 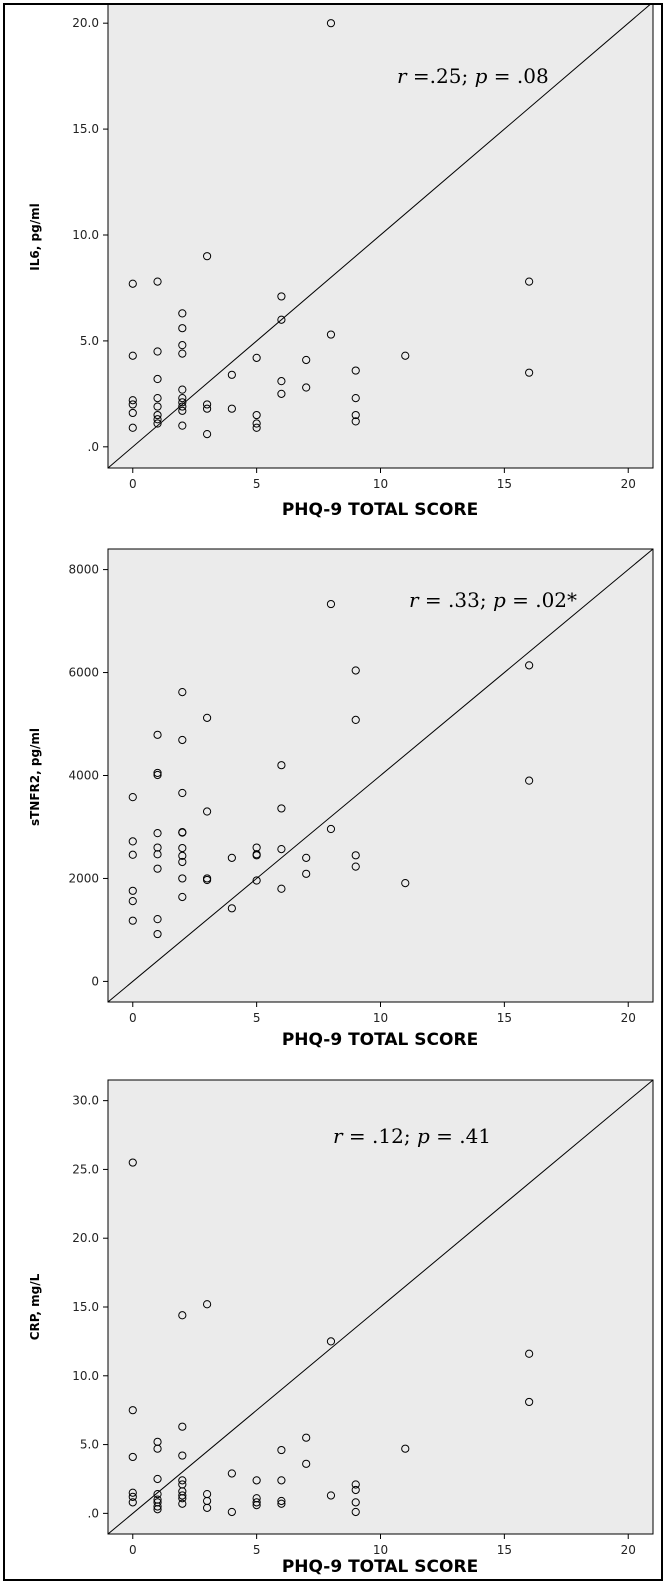 I want to click on y-tick-label: 2000, so click(x=83, y=878).